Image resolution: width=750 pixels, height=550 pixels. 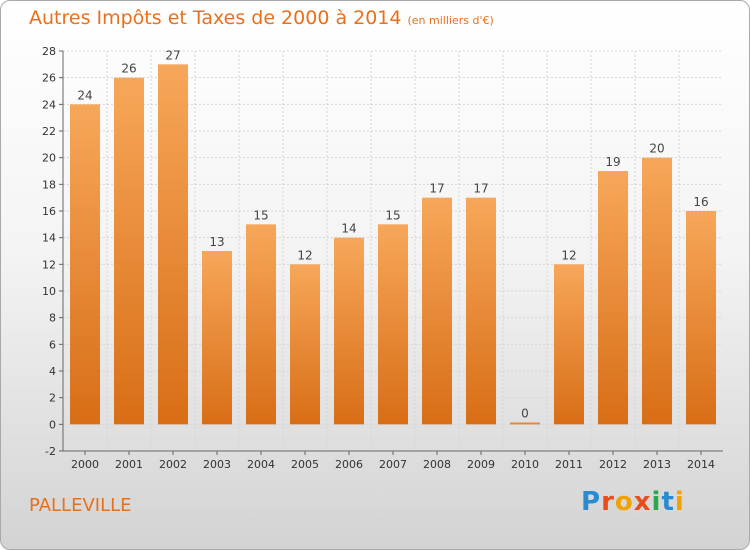 I want to click on bar-value-label: 24, so click(x=84, y=95).